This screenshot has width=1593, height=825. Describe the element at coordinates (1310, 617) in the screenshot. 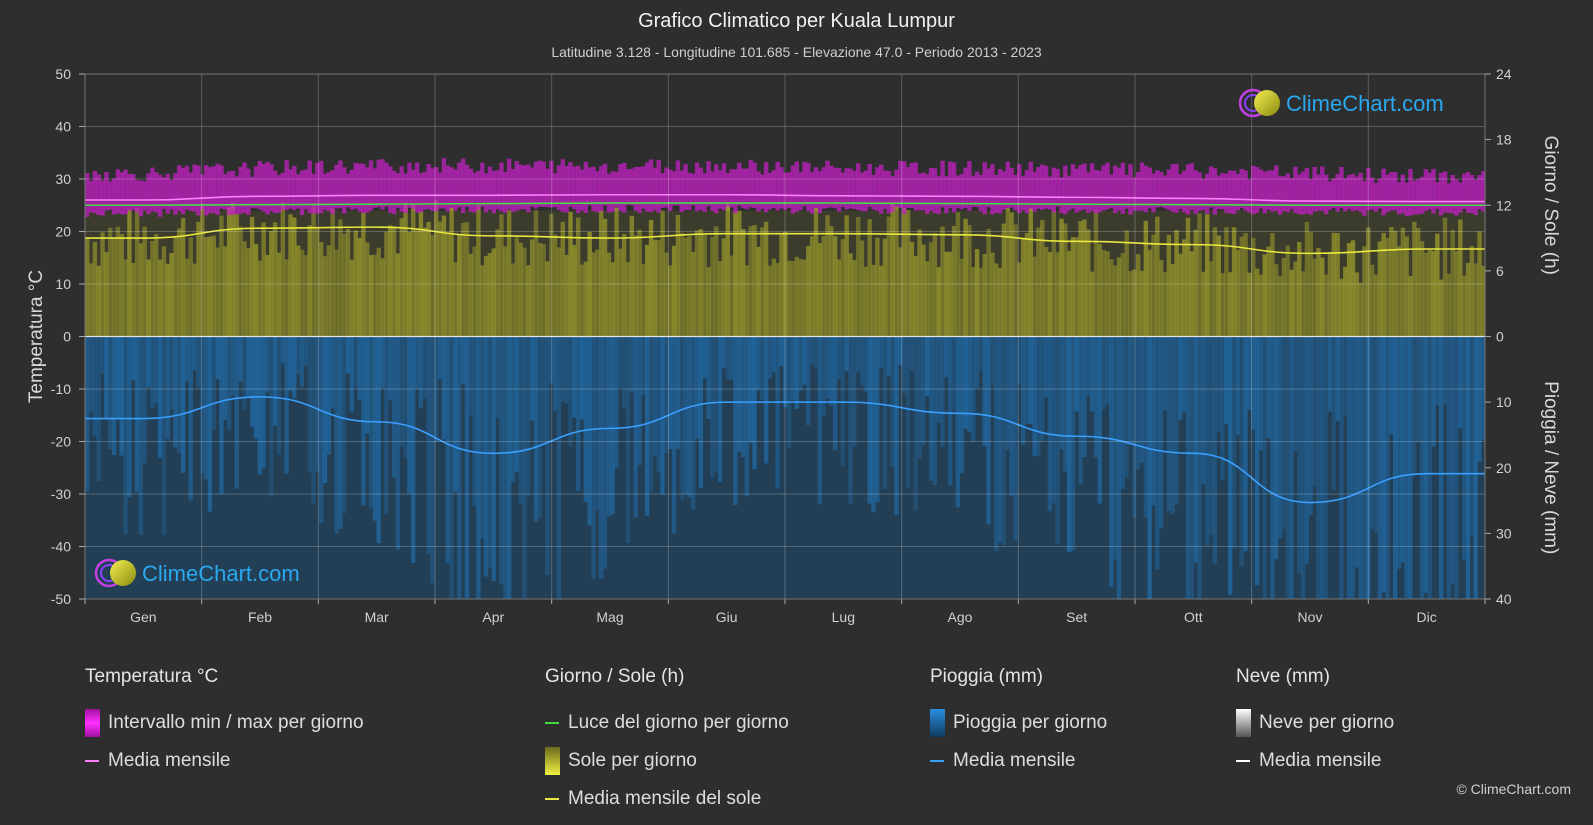

I see `x-tick-label: Nov` at that location.